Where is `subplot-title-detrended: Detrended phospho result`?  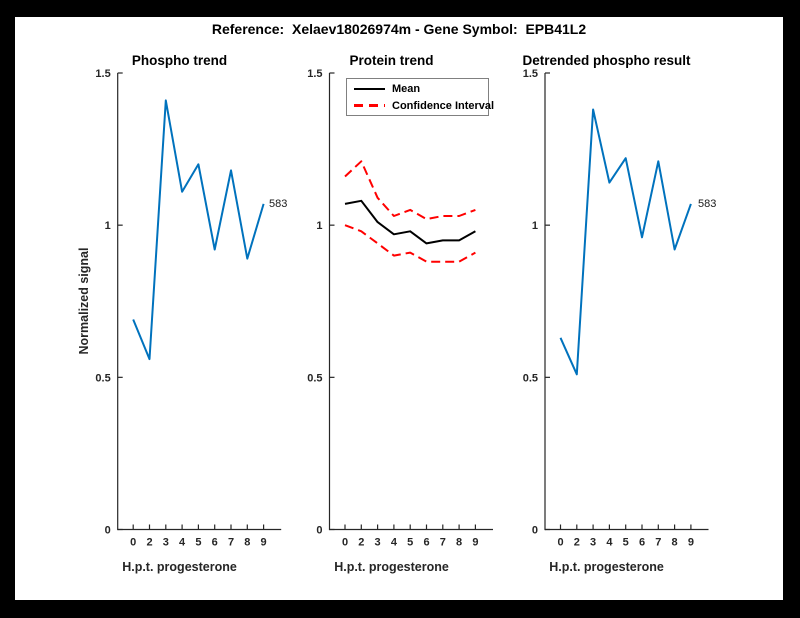 subplot-title-detrended: Detrended phospho result is located at coordinates (606, 60).